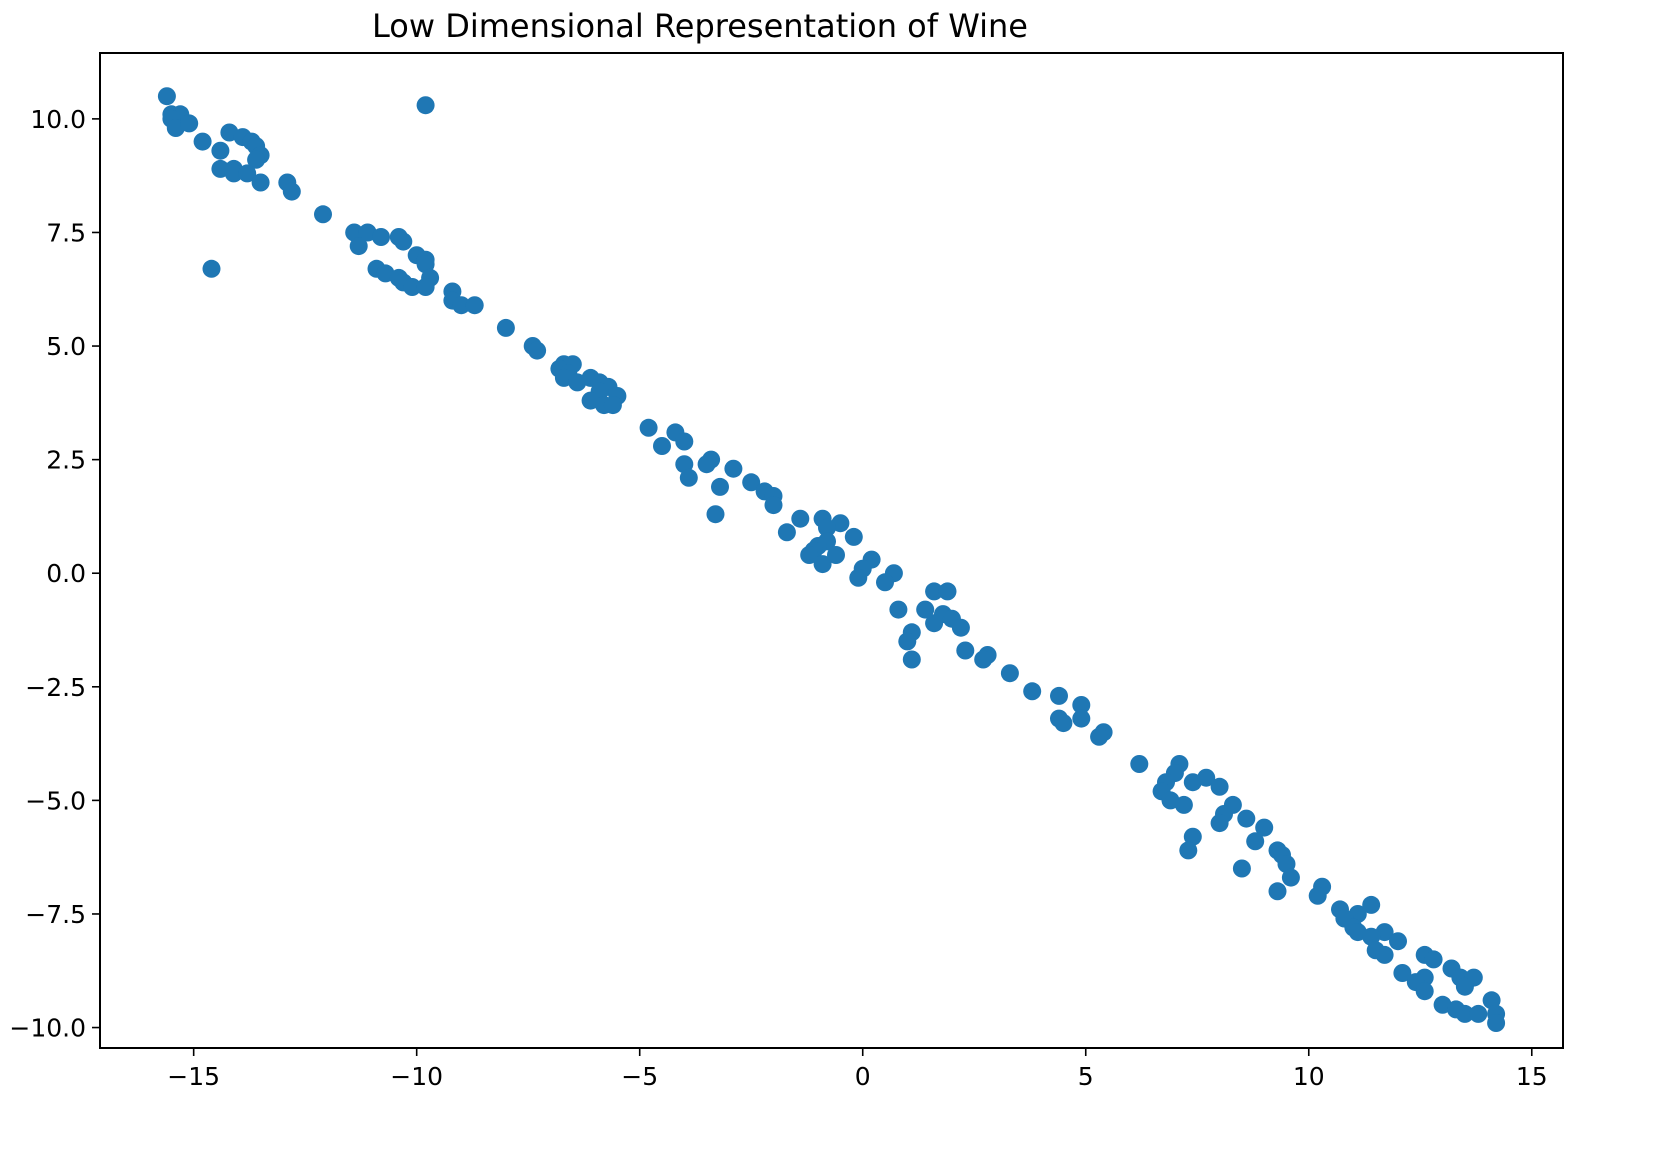 The image size is (1665, 1166). What do you see at coordinates (55, 687) in the screenshot?
I see `y-tick-label: −2.5` at bounding box center [55, 687].